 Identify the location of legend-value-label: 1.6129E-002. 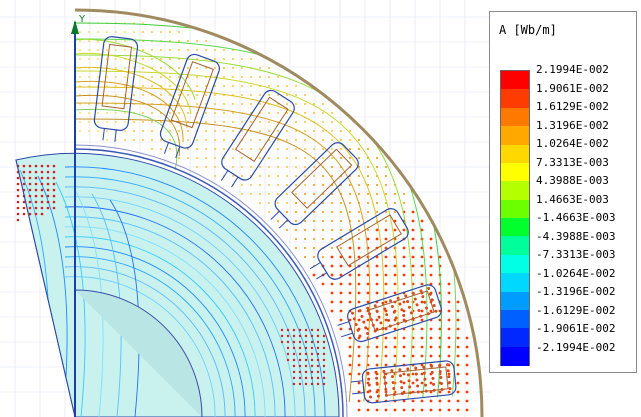
(572, 106).